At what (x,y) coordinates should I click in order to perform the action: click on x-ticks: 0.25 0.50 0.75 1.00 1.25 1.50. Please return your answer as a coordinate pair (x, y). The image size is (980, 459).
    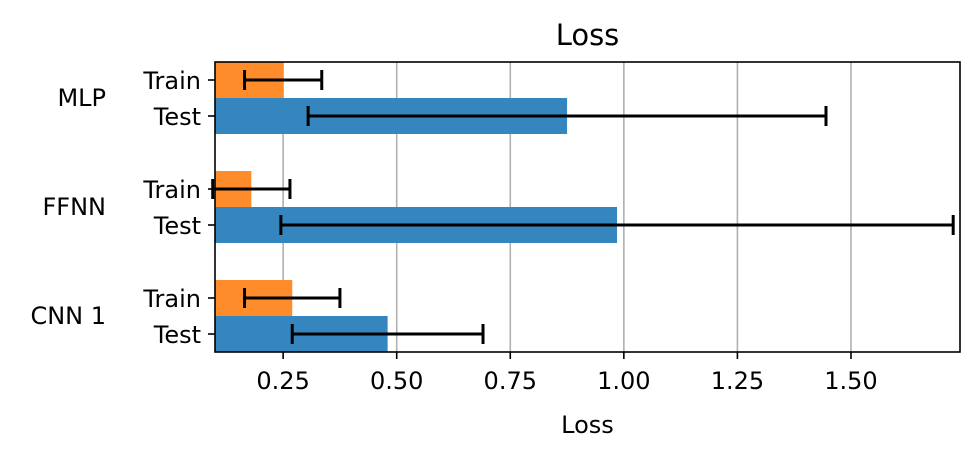
    Looking at the image, I should click on (567, 373).